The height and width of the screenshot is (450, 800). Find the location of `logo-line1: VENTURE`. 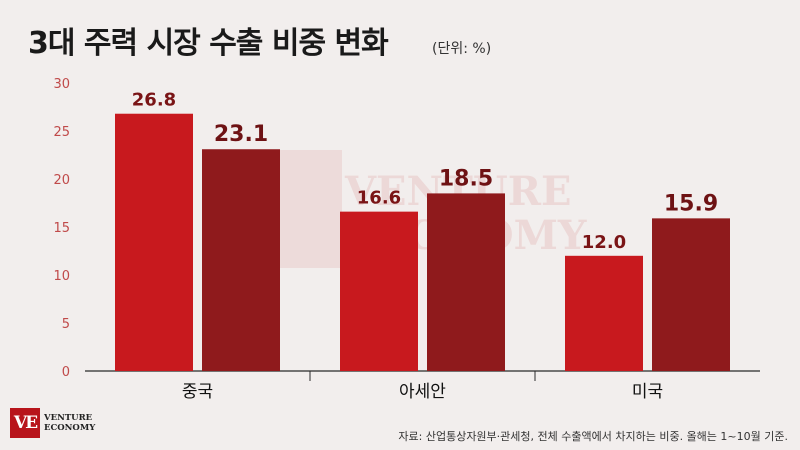

logo-line1: VENTURE is located at coordinates (68, 418).